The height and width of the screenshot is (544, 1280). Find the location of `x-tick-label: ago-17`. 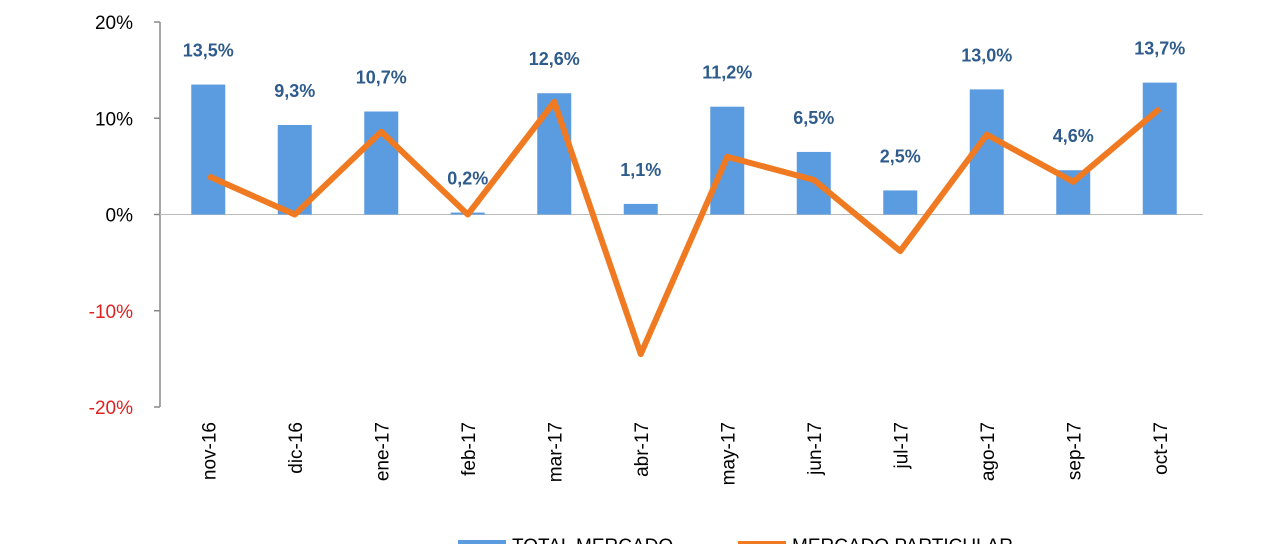

x-tick-label: ago-17 is located at coordinates (988, 451).